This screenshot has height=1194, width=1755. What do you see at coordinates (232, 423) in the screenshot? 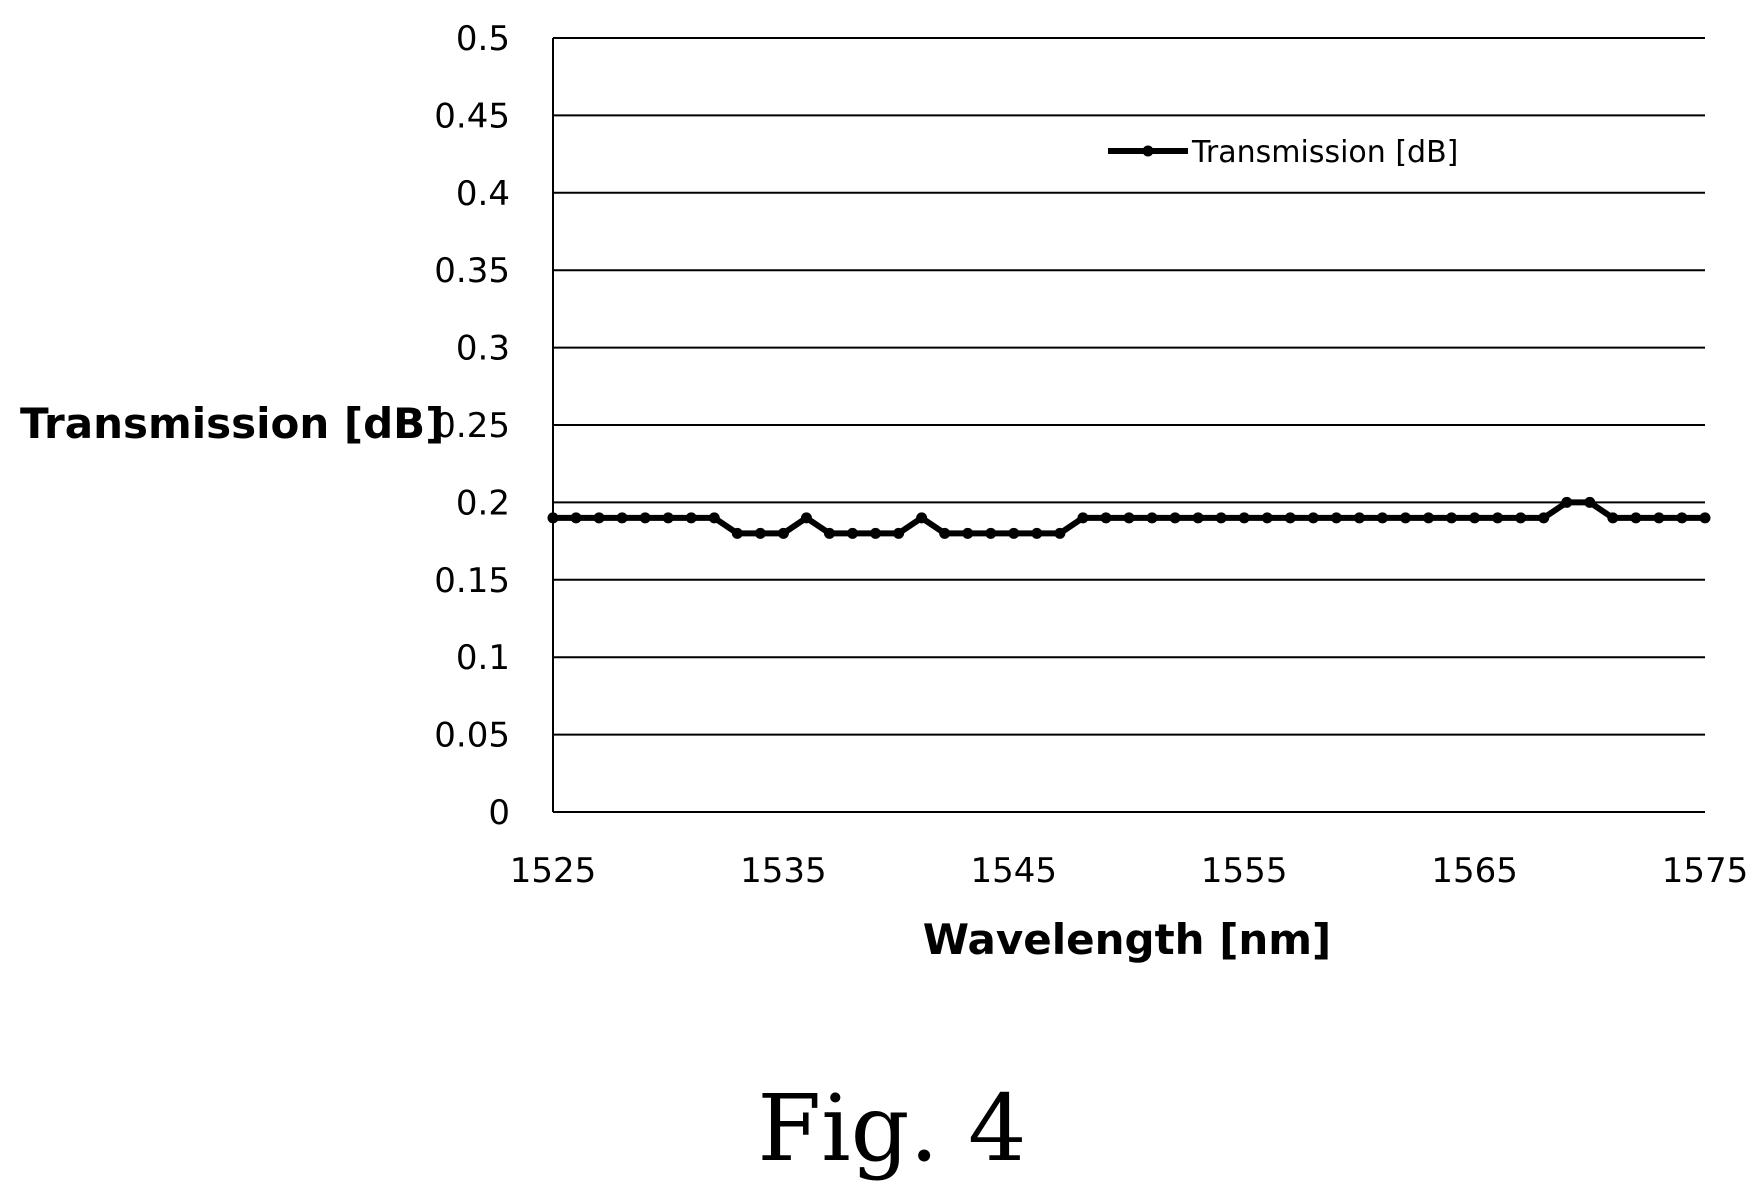
I see `y-axis-title: Transmission [dB]` at bounding box center [232, 423].